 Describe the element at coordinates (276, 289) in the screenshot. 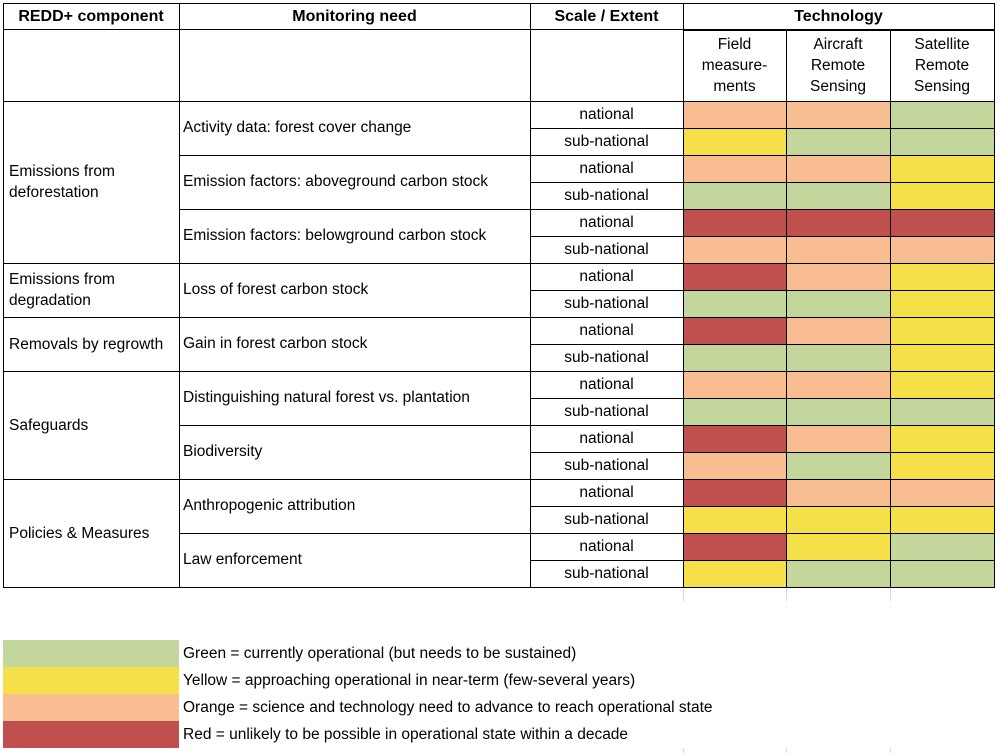

I see `monitoring-need-label: Loss of forest carbon stock` at that location.